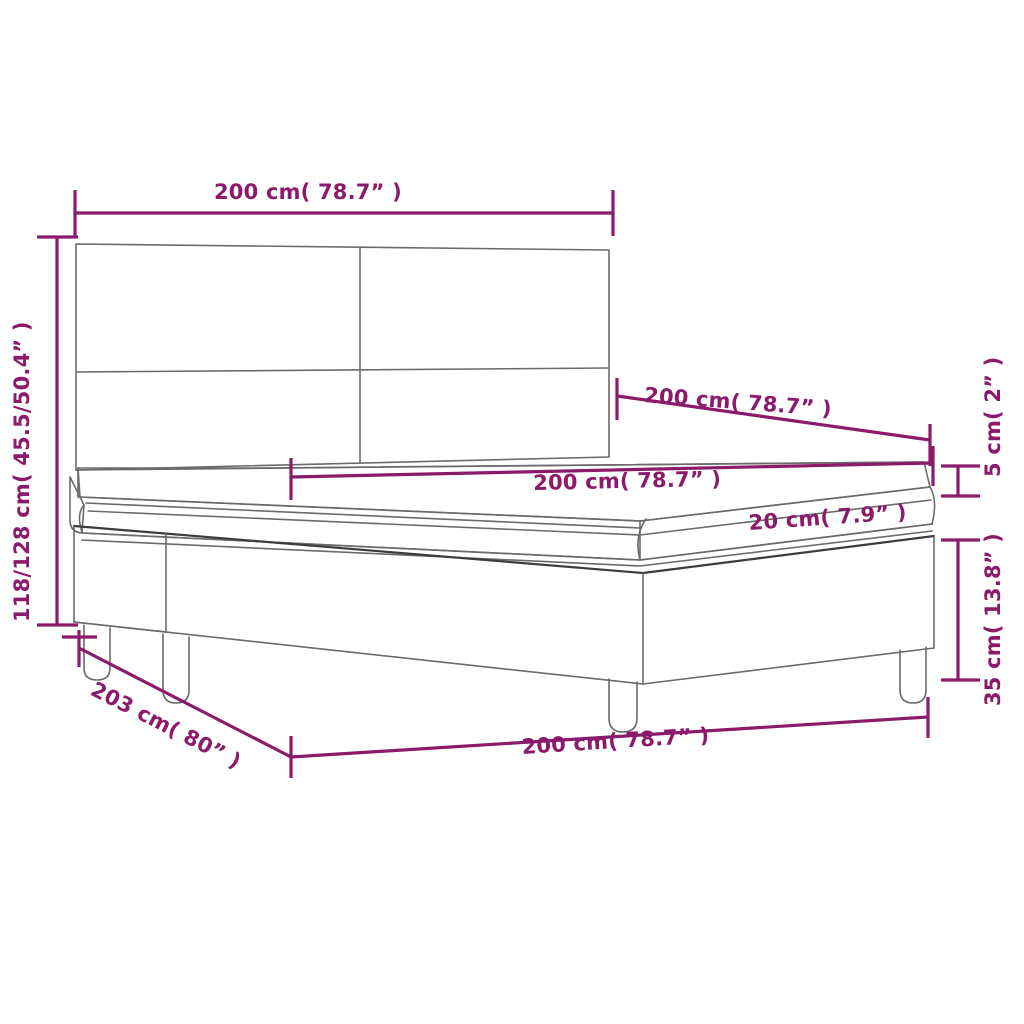  I want to click on dimension-label-top-width: 200 cm( 78.7” ), so click(308, 192).